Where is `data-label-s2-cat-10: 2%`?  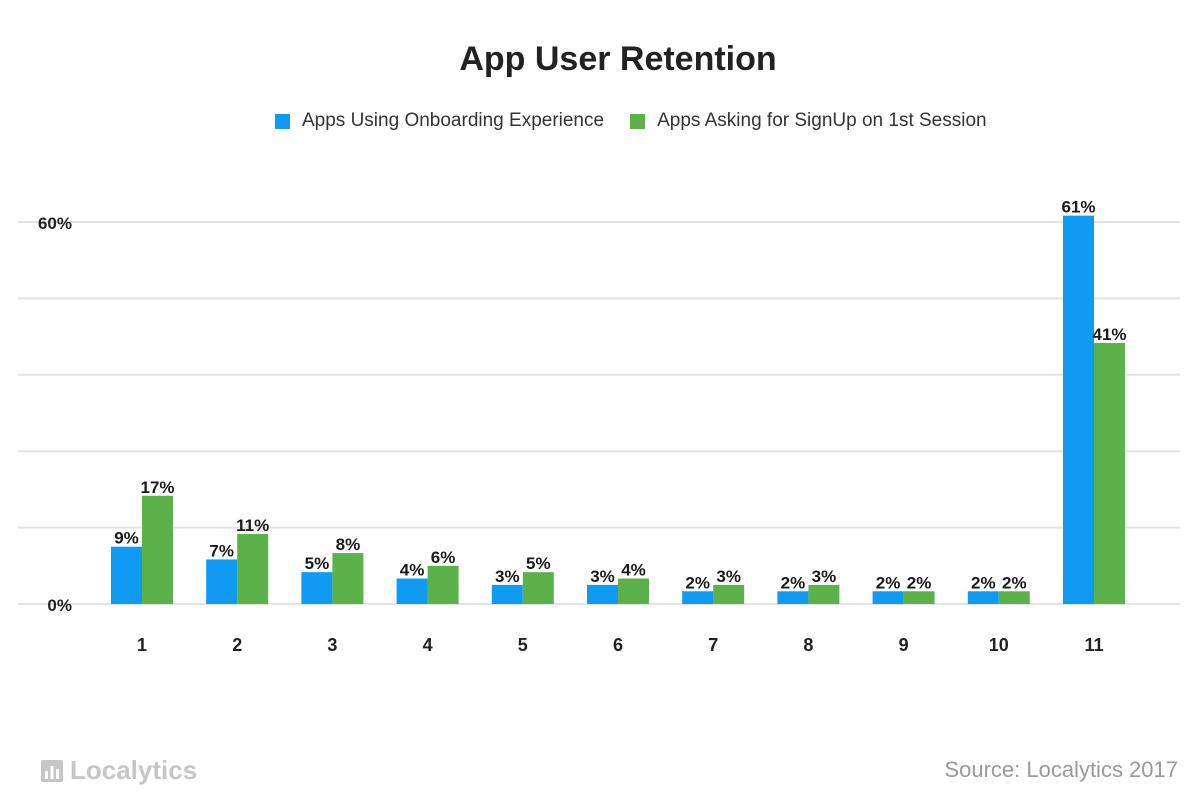 data-label-s2-cat-10: 2% is located at coordinates (1014, 582).